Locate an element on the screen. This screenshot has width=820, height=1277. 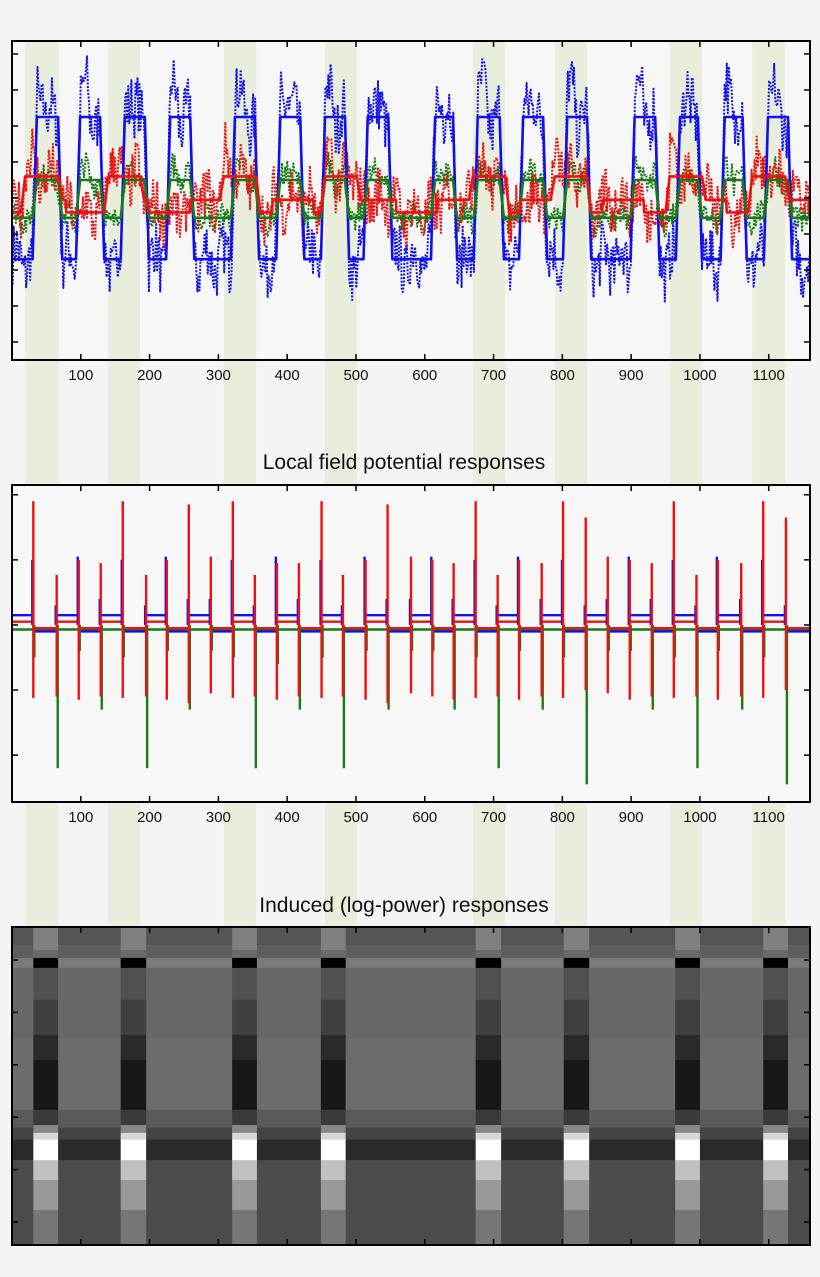
x-tick-label: 600 is located at coordinates (424, 817).